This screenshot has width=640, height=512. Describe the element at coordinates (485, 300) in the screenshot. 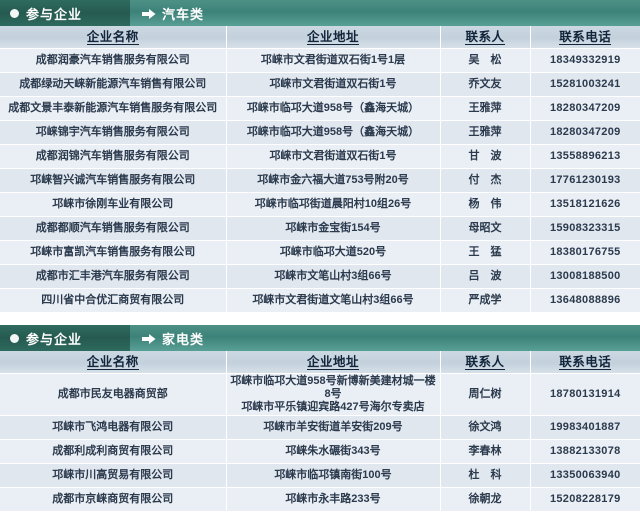

I see `cell-contact-person: 严成学` at that location.